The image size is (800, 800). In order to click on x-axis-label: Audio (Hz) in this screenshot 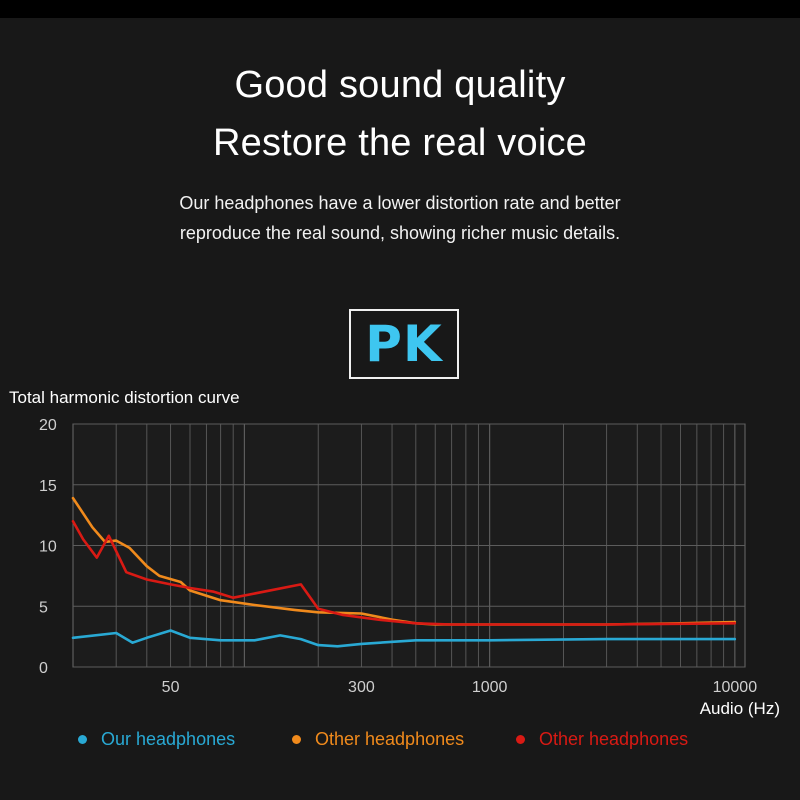, I will do `click(740, 708)`.